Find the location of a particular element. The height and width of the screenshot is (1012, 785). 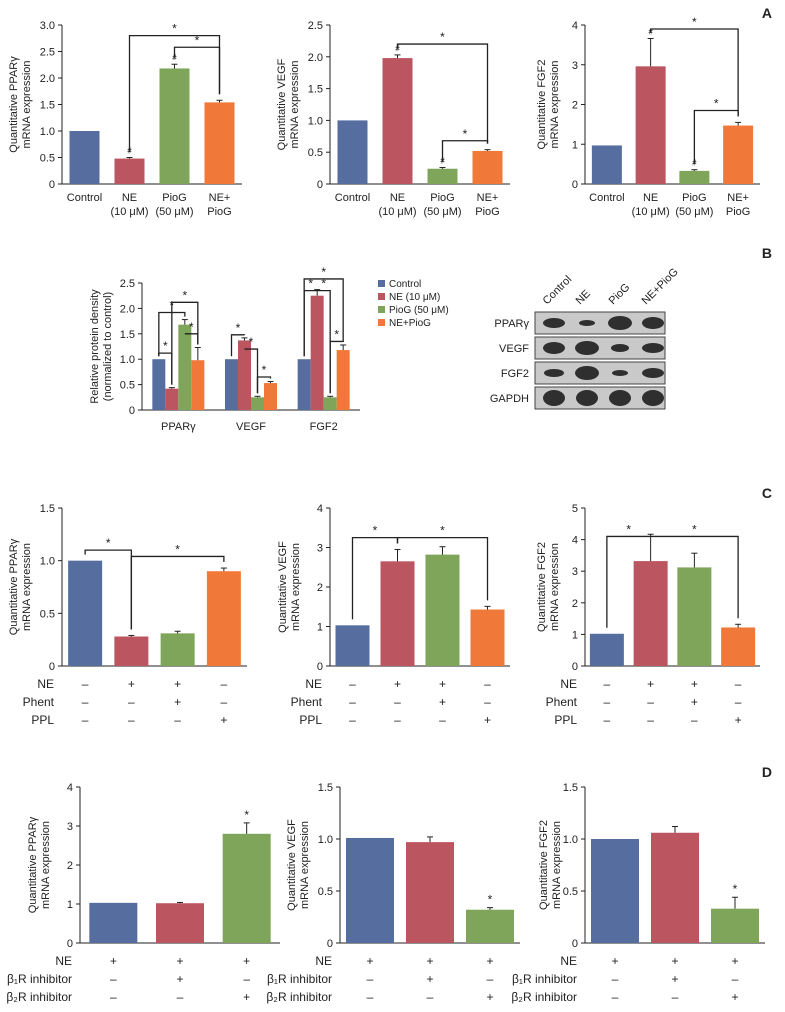

y-tick-label: 5 is located at coordinates (575, 509).